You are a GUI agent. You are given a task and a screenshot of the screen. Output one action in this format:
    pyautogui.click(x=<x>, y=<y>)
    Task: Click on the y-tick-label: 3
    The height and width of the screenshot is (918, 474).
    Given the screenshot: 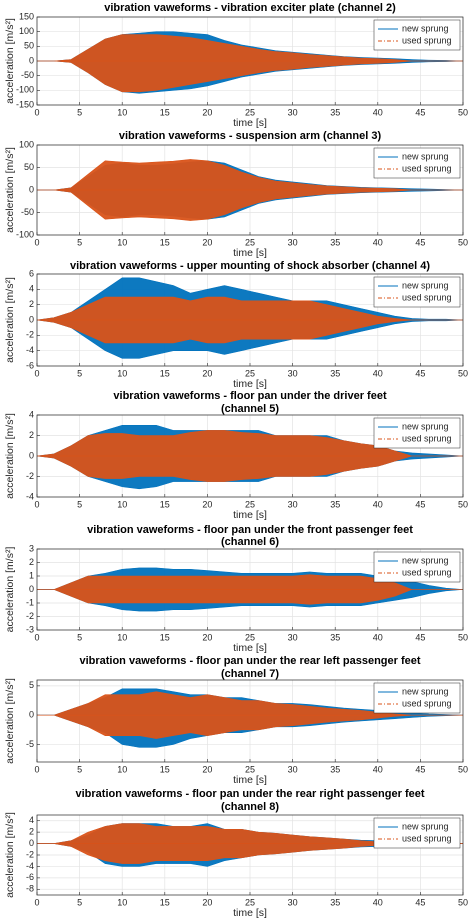 What is the action you would take?
    pyautogui.click(x=31, y=548)
    